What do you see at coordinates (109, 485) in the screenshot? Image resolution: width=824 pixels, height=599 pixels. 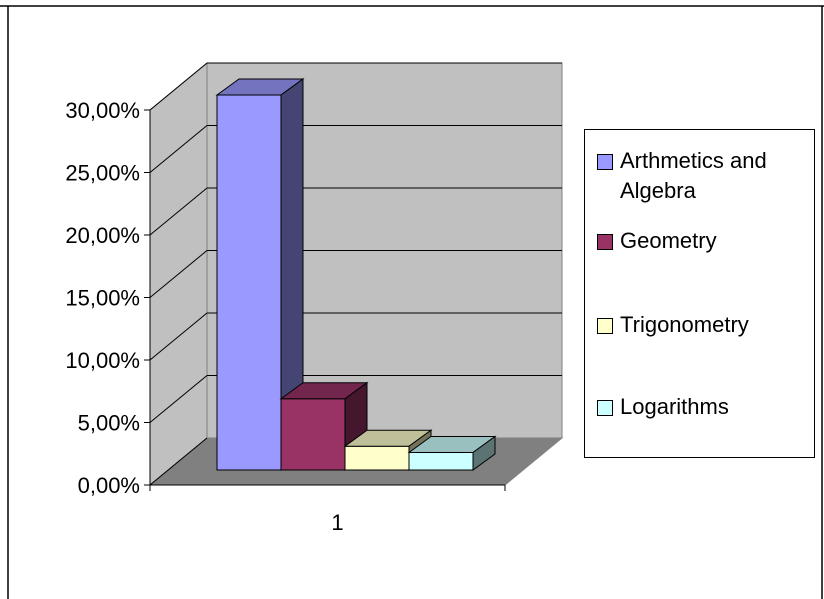 I see `y-tick-label: 0,00%` at bounding box center [109, 485].